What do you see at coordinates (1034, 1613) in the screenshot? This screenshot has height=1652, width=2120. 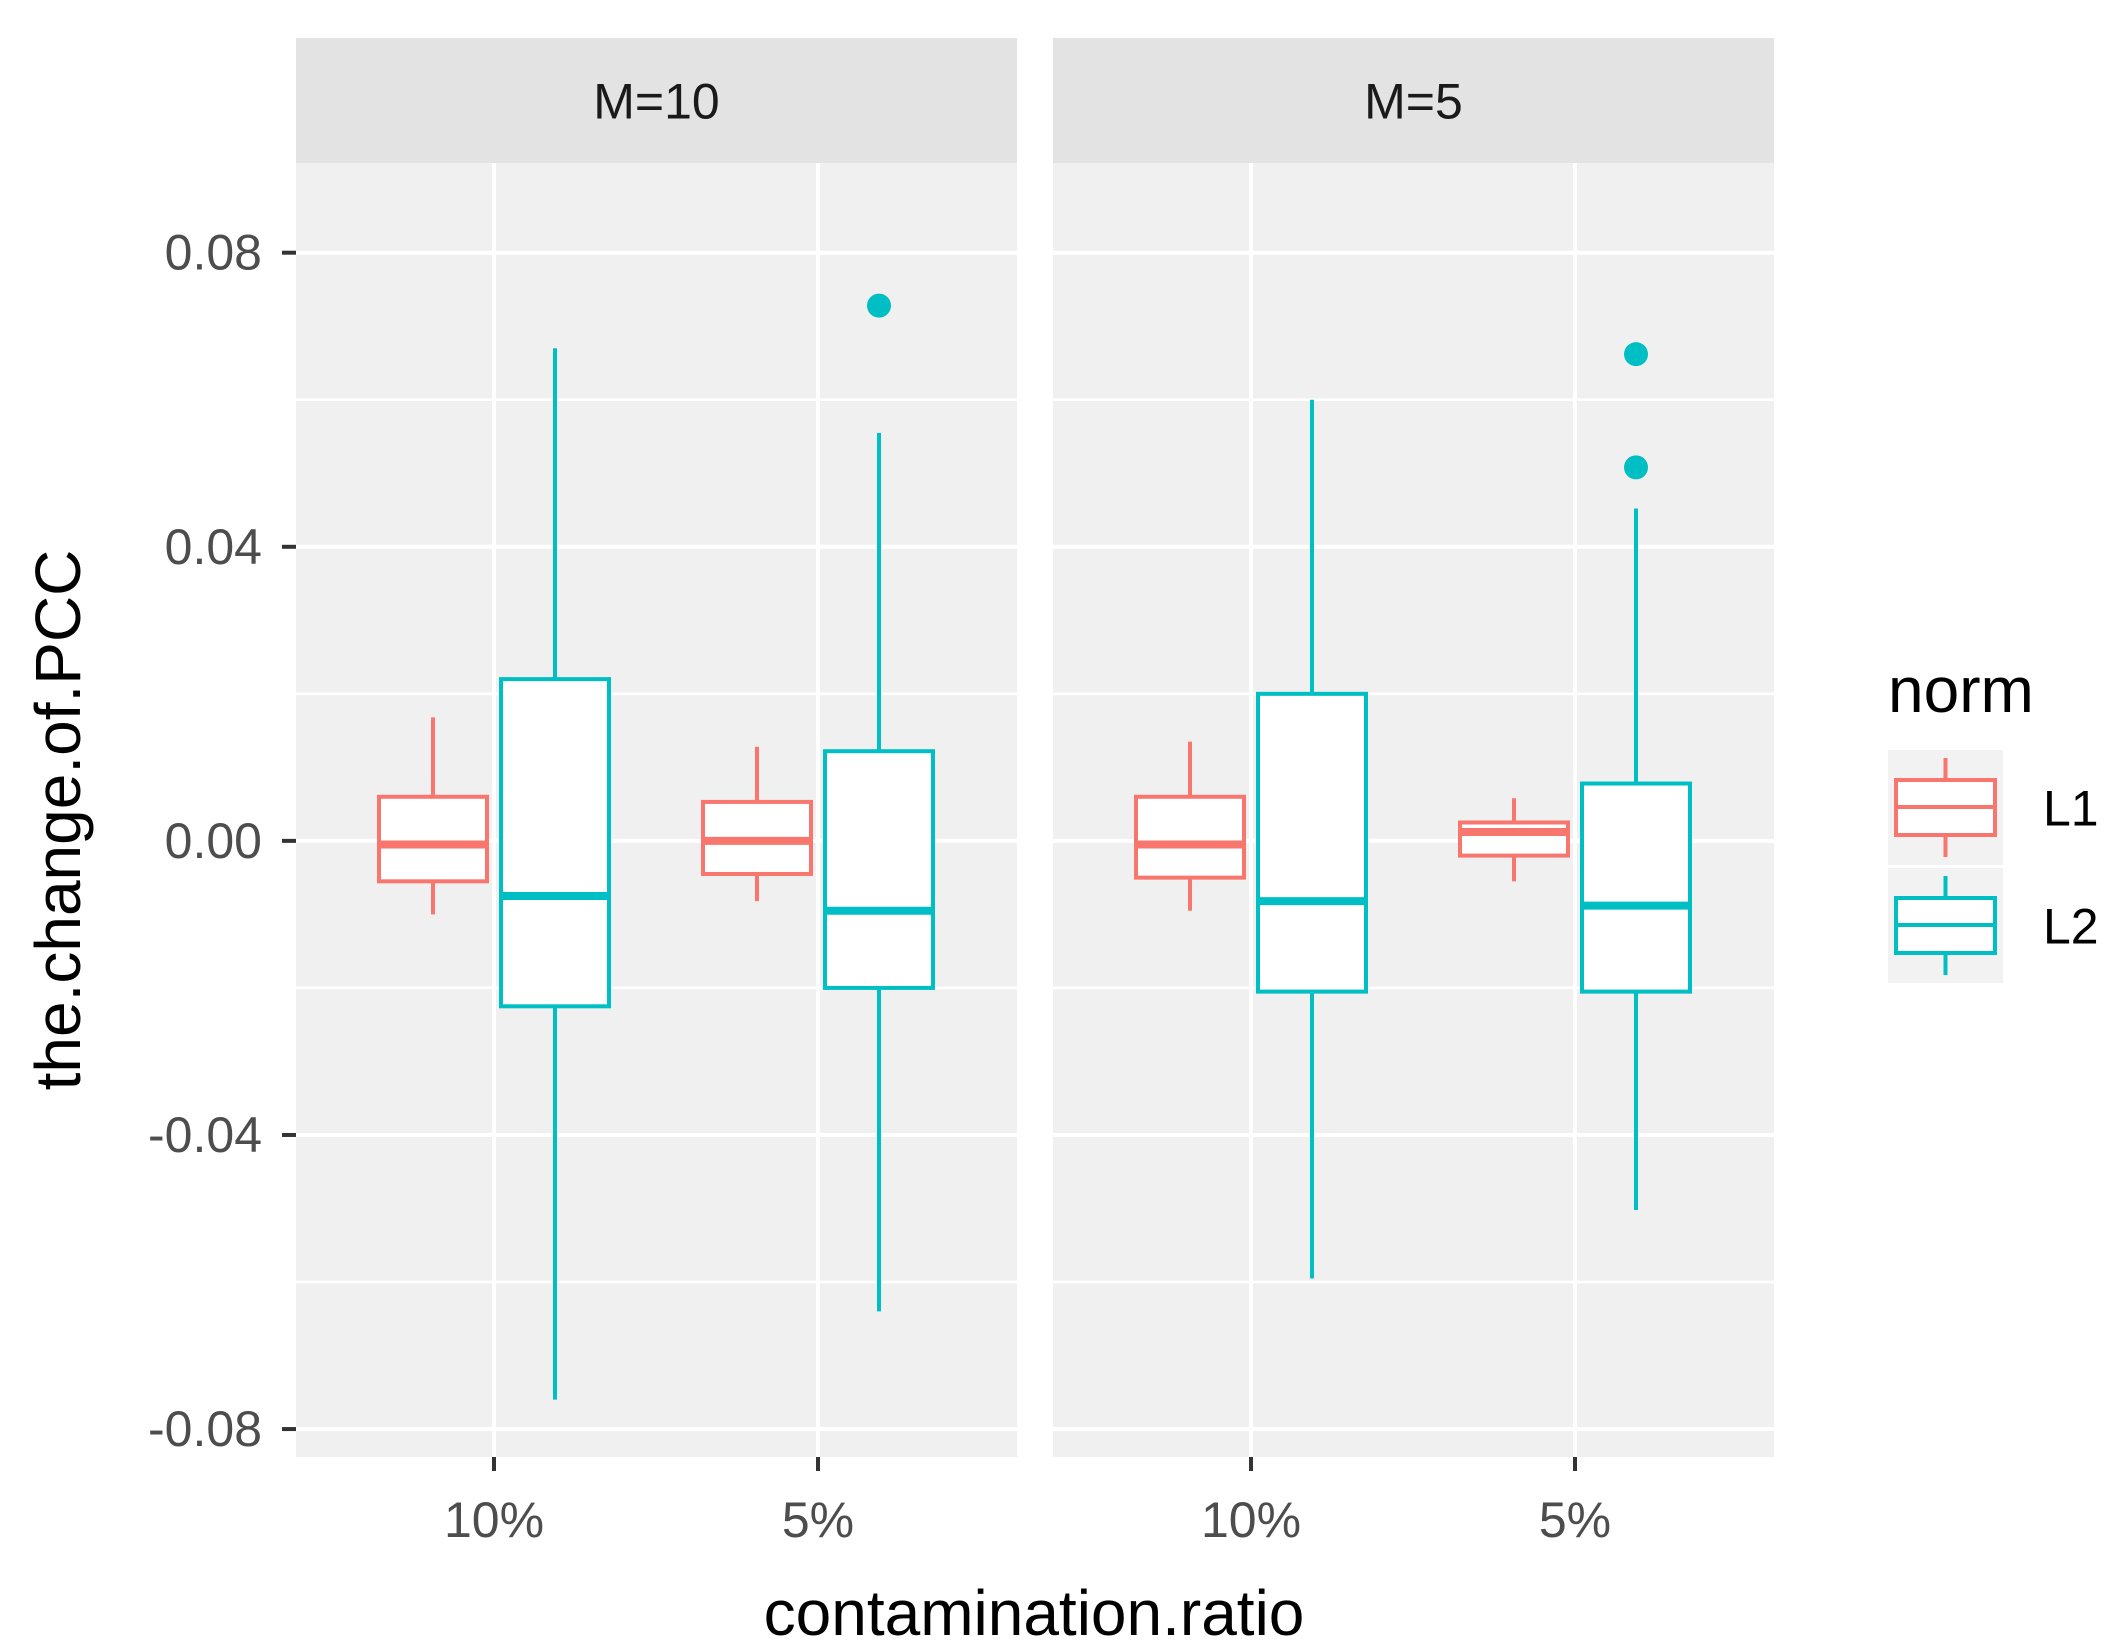 I see `x-axis-title: contamination.ratio` at bounding box center [1034, 1613].